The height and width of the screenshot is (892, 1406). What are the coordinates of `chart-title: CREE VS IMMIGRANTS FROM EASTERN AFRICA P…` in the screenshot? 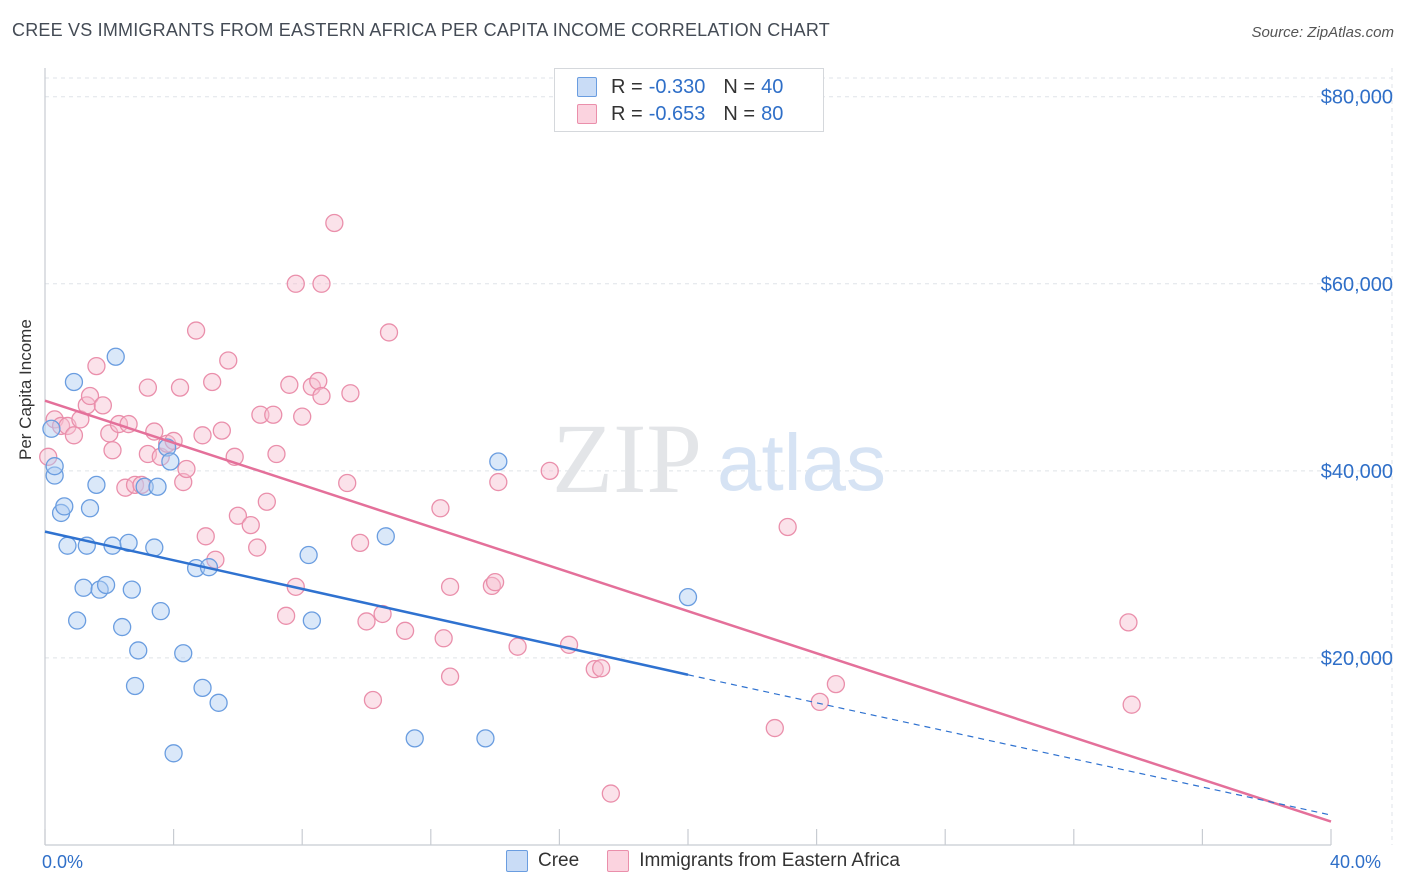 It's located at (421, 30).